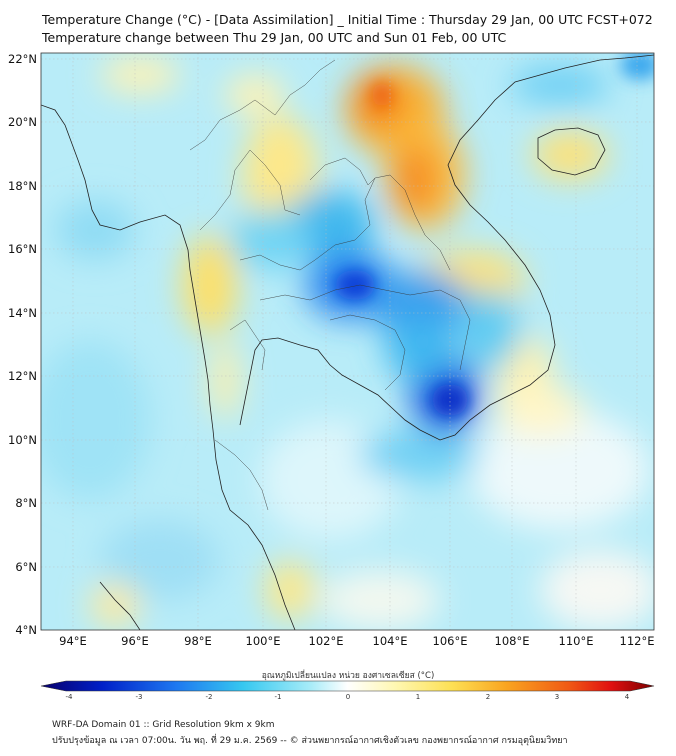 The image size is (676, 756). What do you see at coordinates (557, 697) in the screenshot?
I see `colorbar-tick: 3` at bounding box center [557, 697].